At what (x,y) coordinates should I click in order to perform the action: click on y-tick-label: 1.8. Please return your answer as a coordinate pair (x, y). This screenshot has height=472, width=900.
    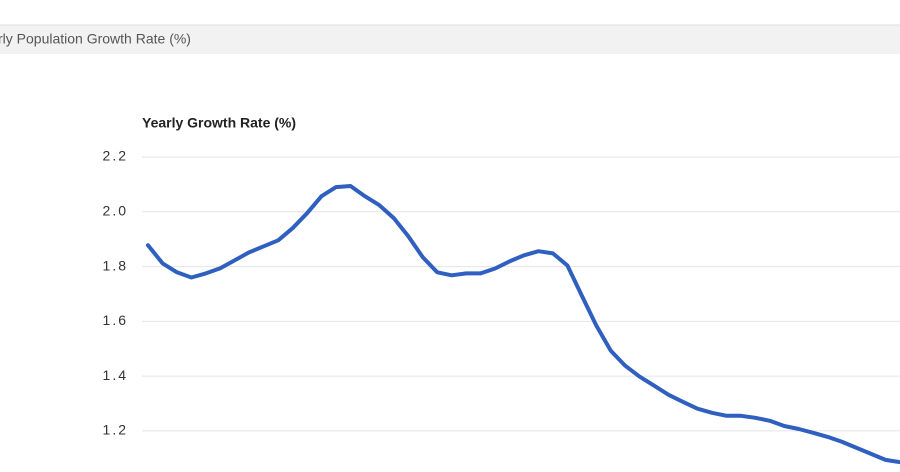
    Looking at the image, I should click on (115, 265).